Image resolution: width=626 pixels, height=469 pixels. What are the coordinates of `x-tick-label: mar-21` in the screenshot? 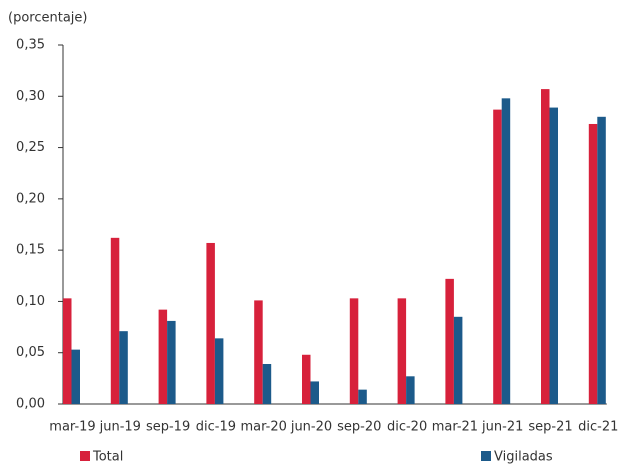 It's located at (455, 427).